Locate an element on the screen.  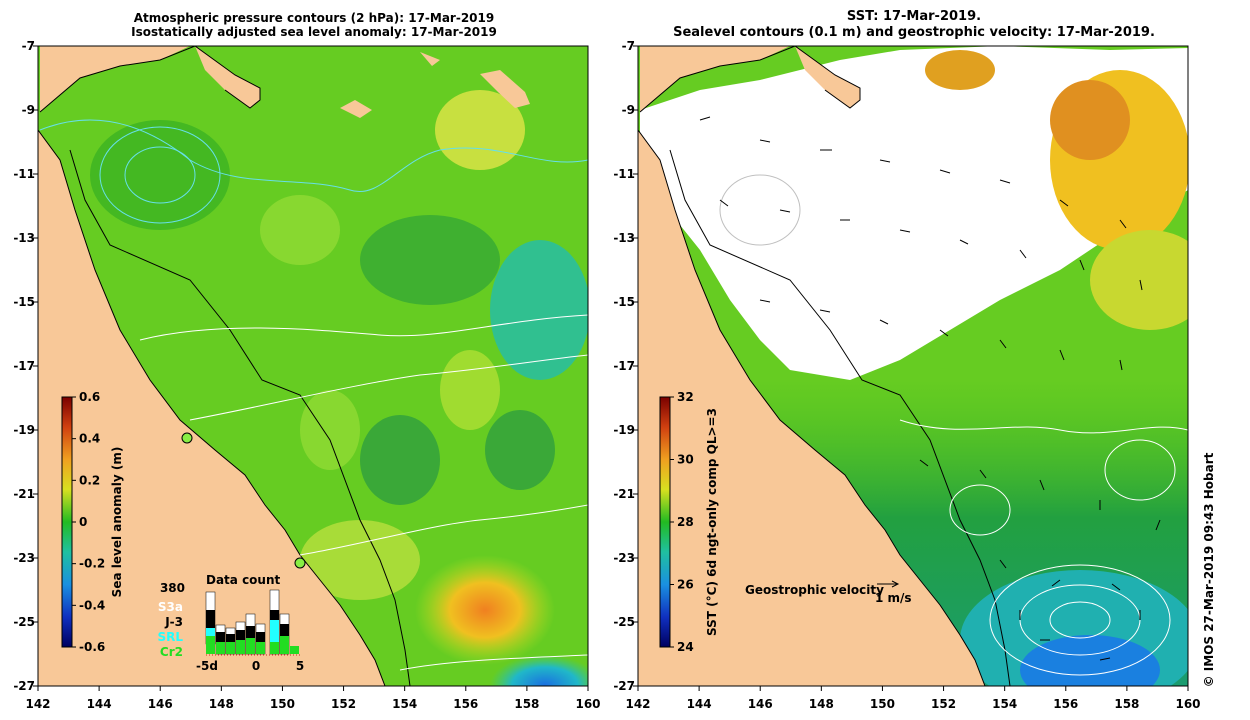
velocity-key-arrowhead is located at coordinates (895, 584).